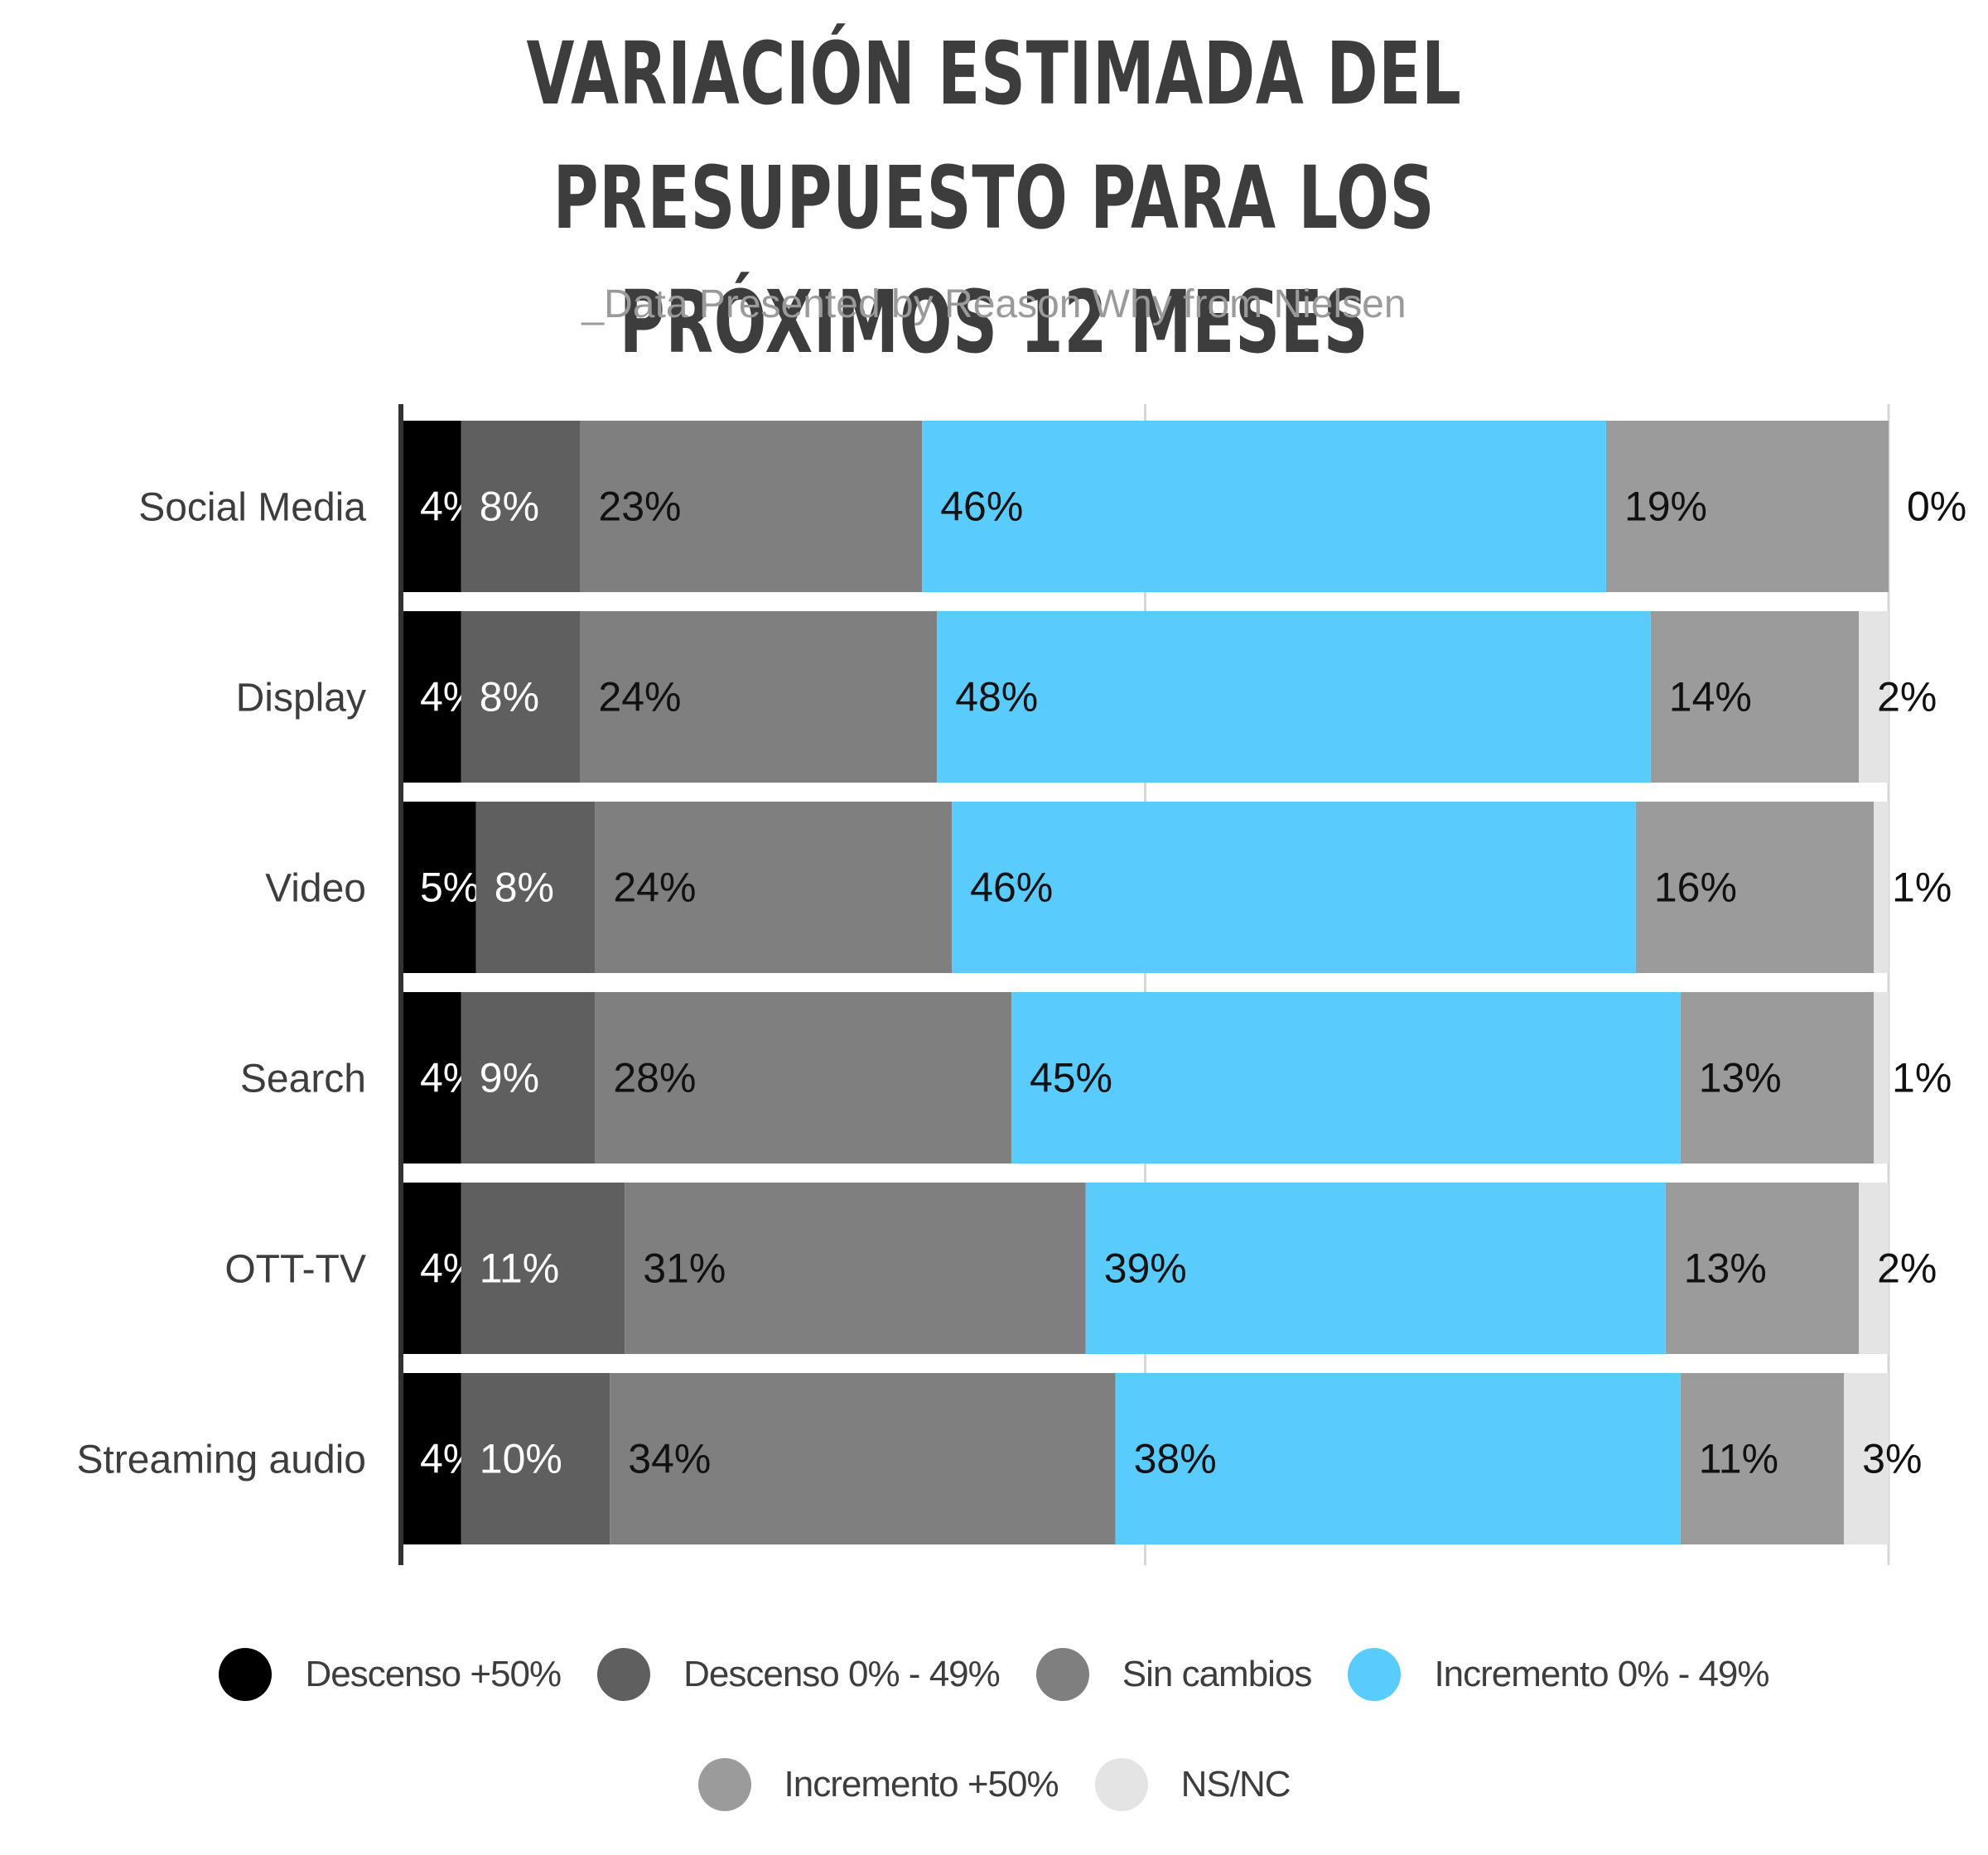 Image resolution: width=1988 pixels, height=1855 pixels. What do you see at coordinates (921, 1784) in the screenshot?
I see `legend-label: Incremento +50%` at bounding box center [921, 1784].